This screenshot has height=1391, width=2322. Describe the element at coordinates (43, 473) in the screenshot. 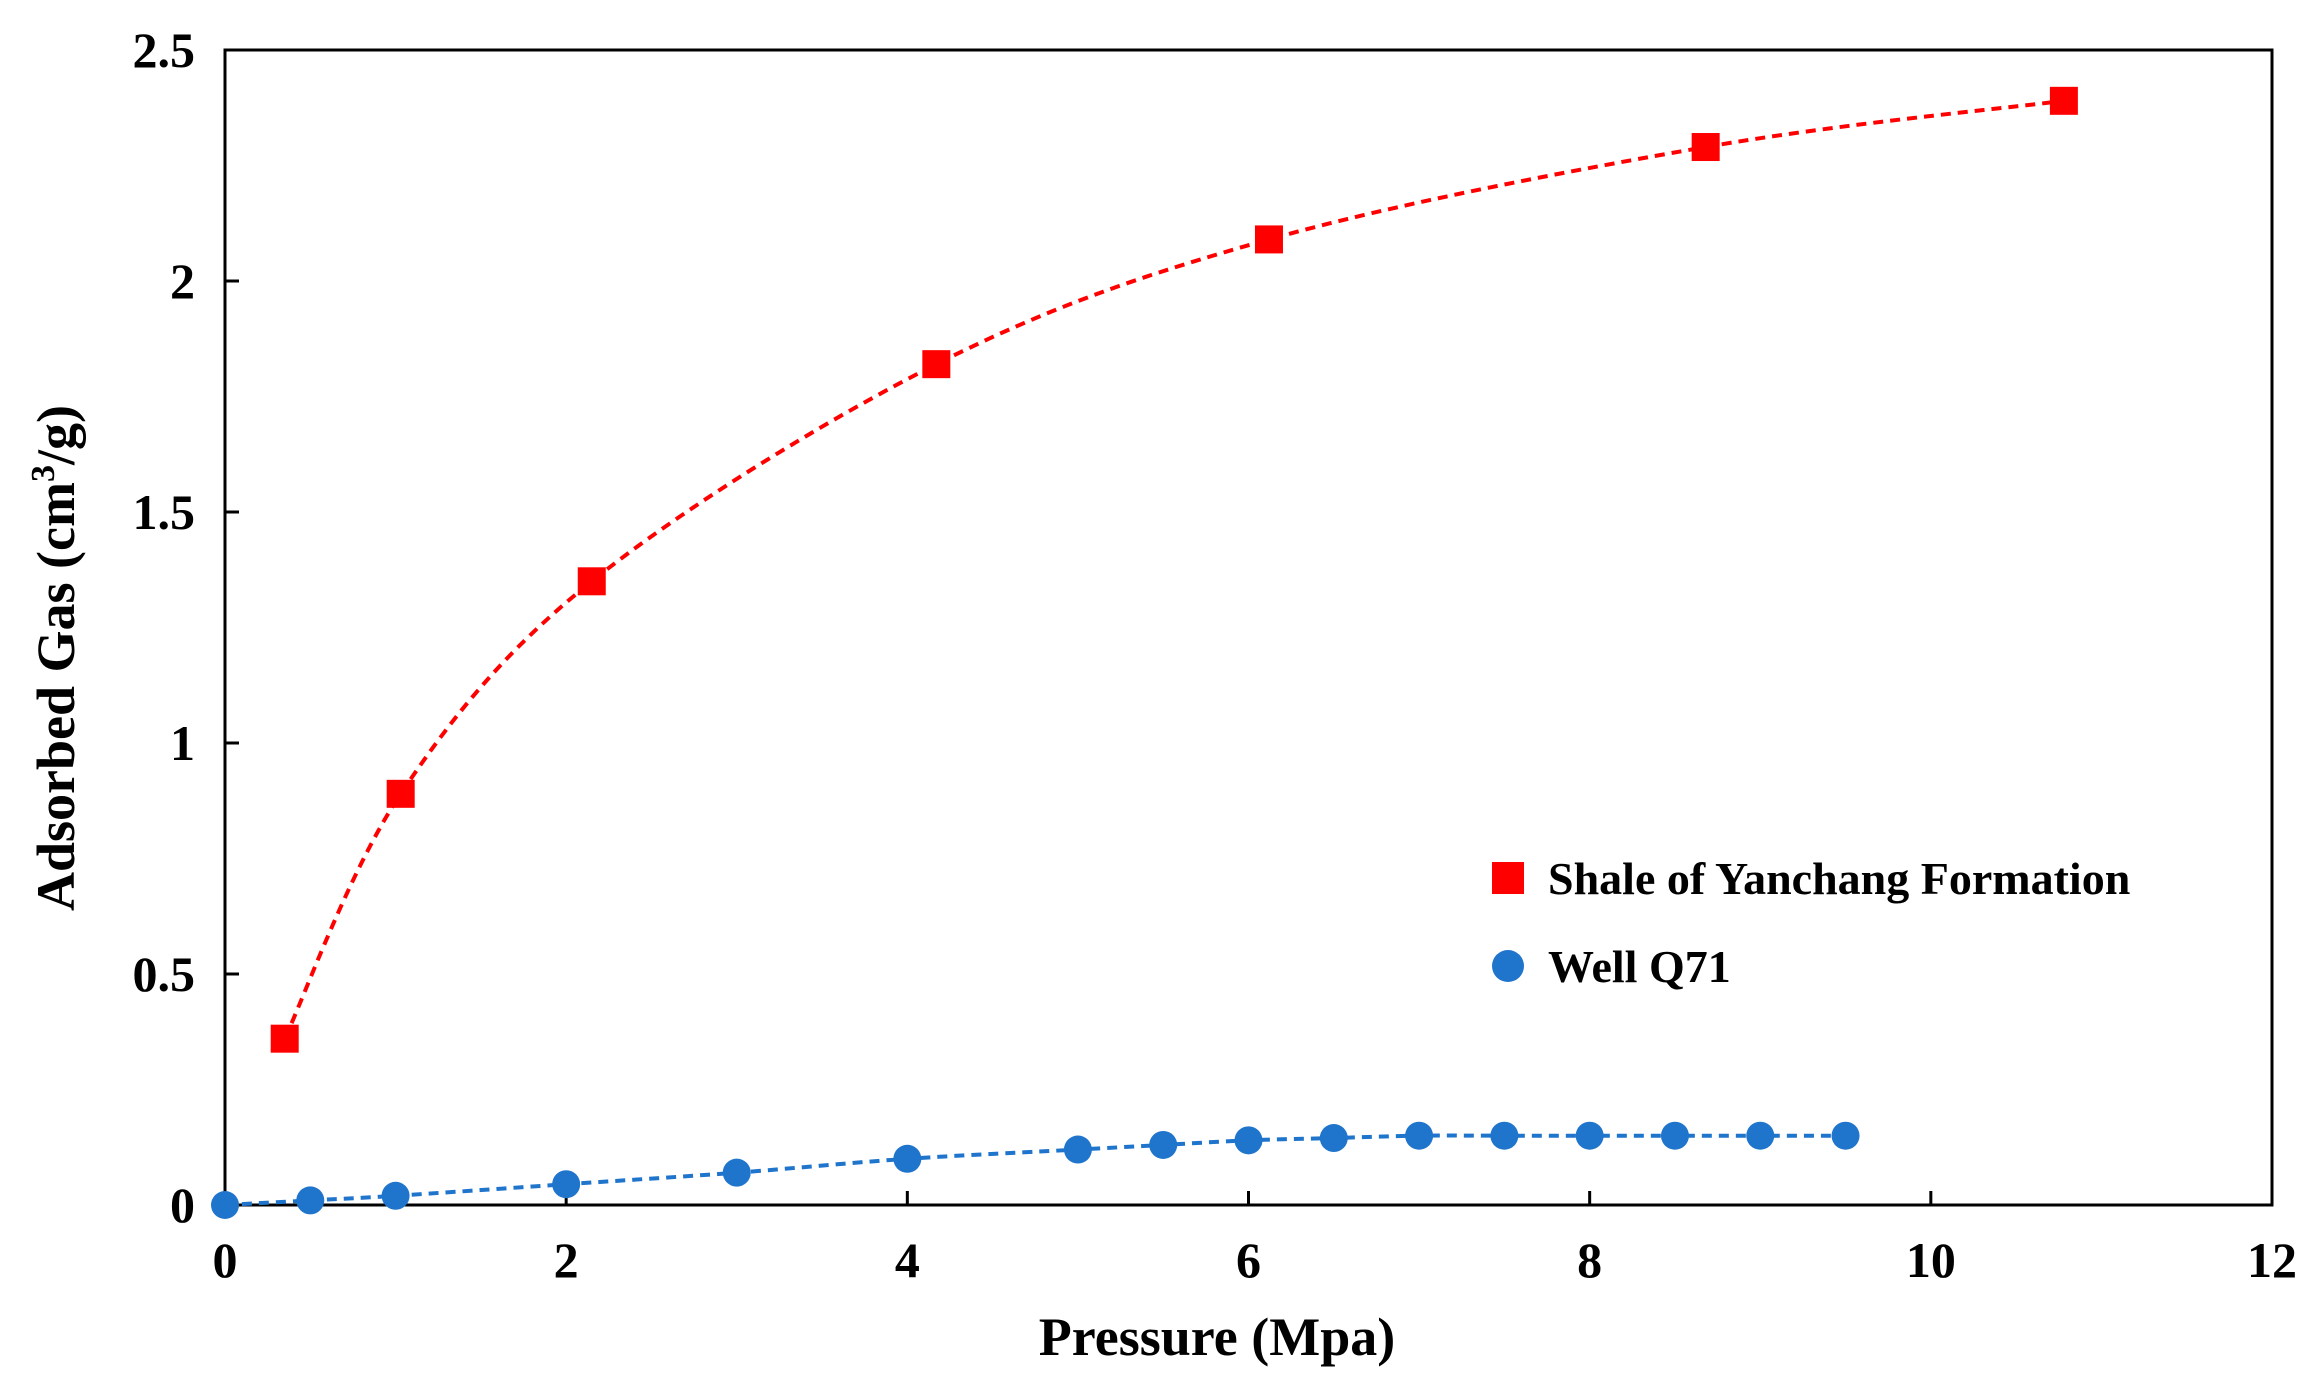

I see `y-axis-title-superscript: 3` at that location.